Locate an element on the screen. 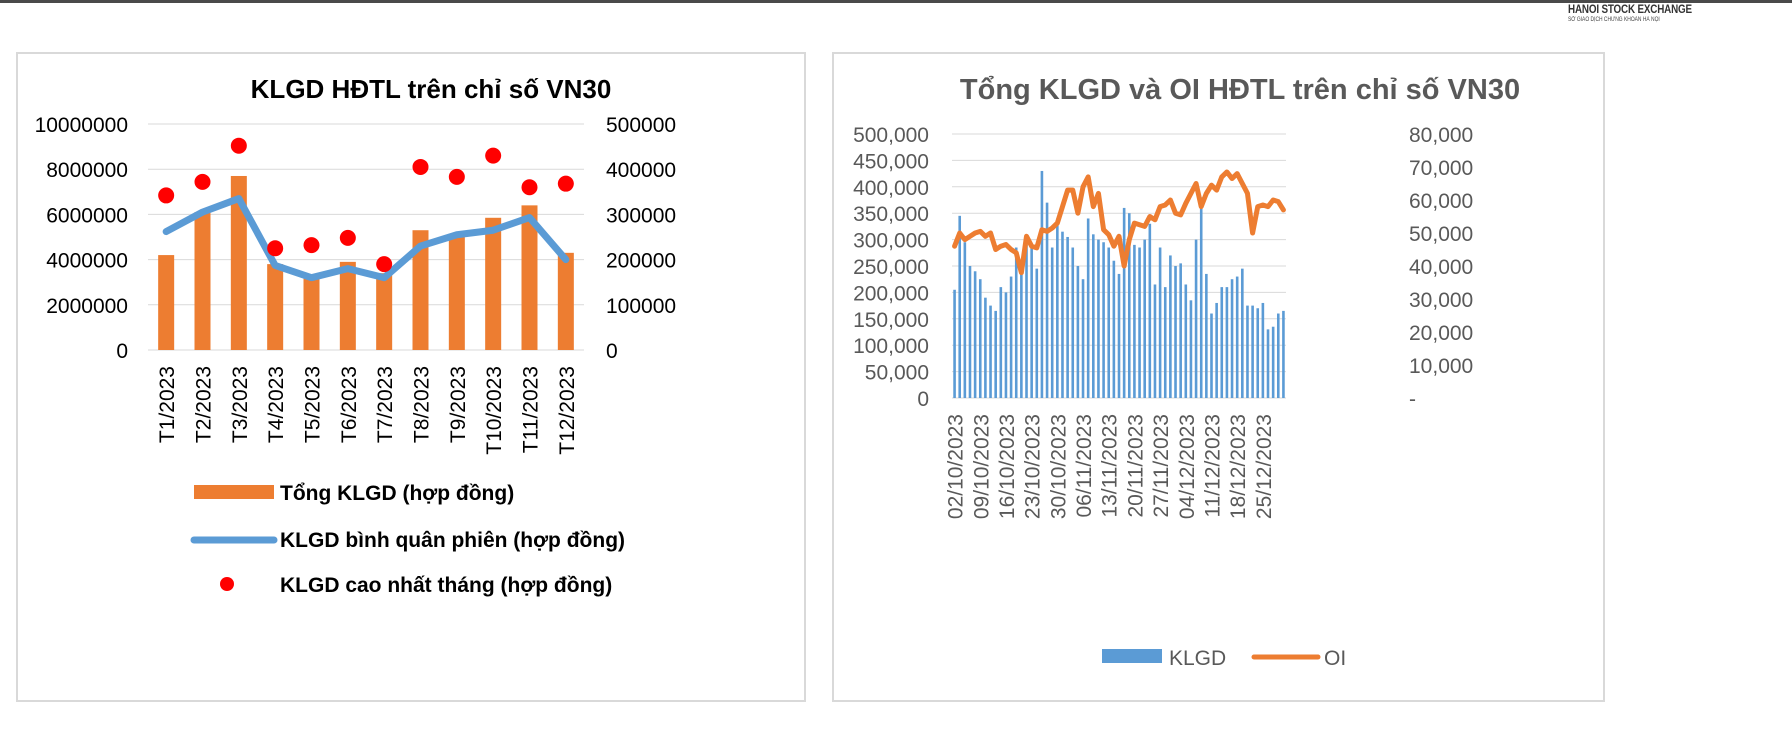 This screenshot has height=738, width=1792. left-axis-tick: 450,000 is located at coordinates (891, 161).